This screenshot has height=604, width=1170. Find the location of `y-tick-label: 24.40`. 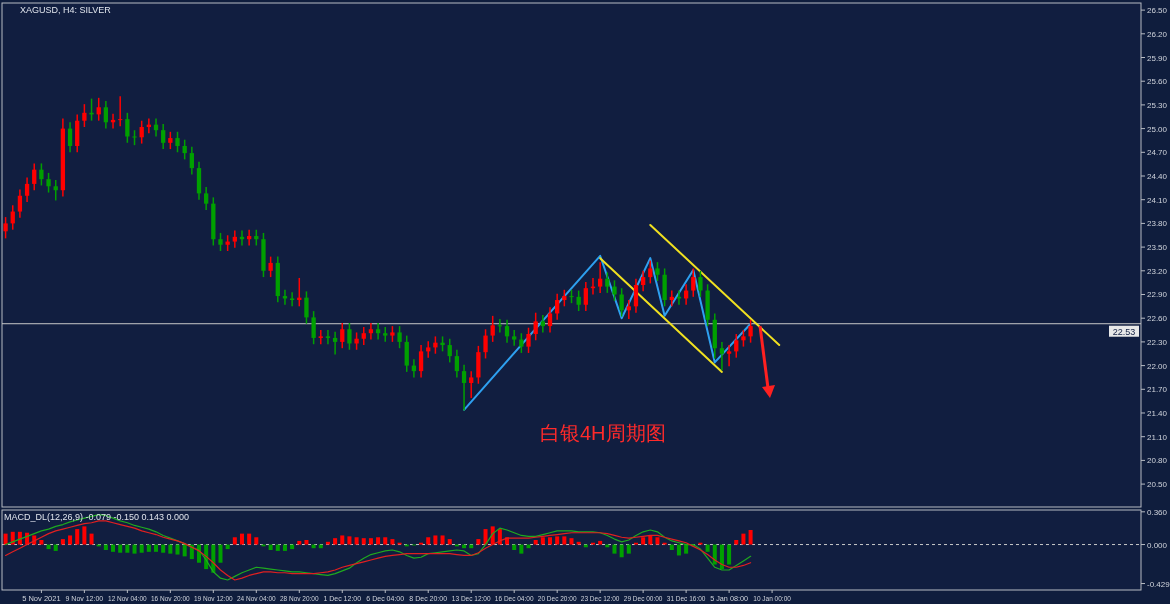

y-tick-label: 24.40 is located at coordinates (1157, 176).